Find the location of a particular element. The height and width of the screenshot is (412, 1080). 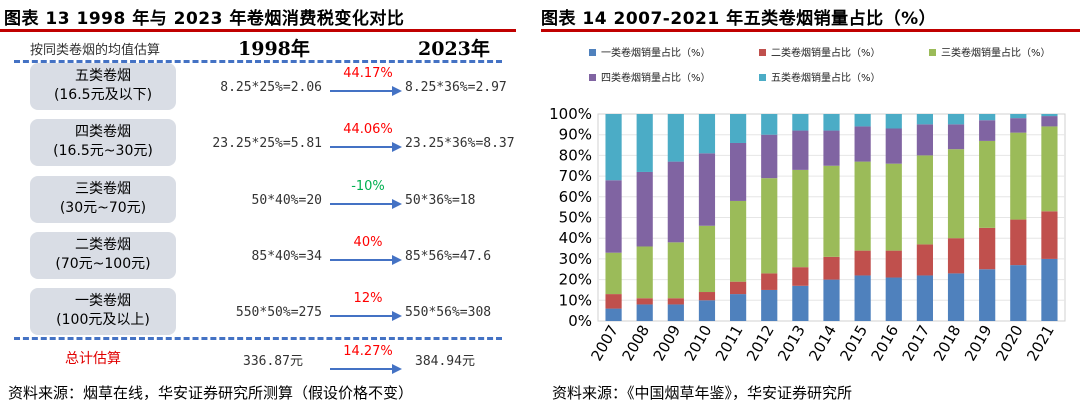

y-tick-label: 70% is located at coordinates (575, 176).